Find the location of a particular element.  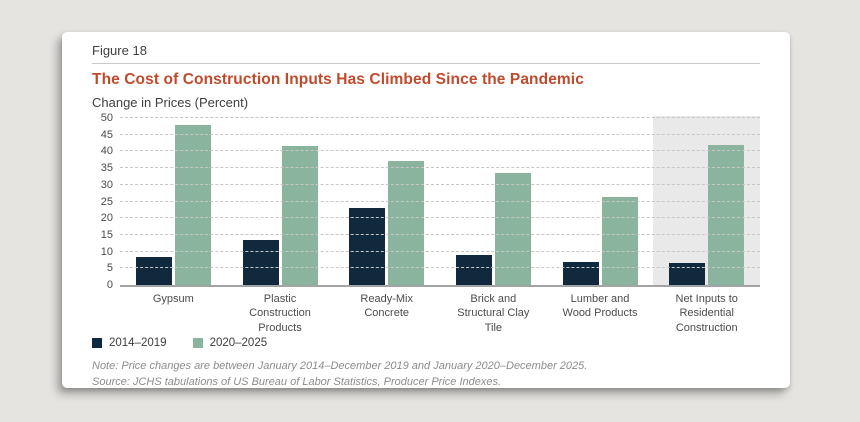

x-axis-category-label: Ready-Mix Concrete is located at coordinates (386, 306).